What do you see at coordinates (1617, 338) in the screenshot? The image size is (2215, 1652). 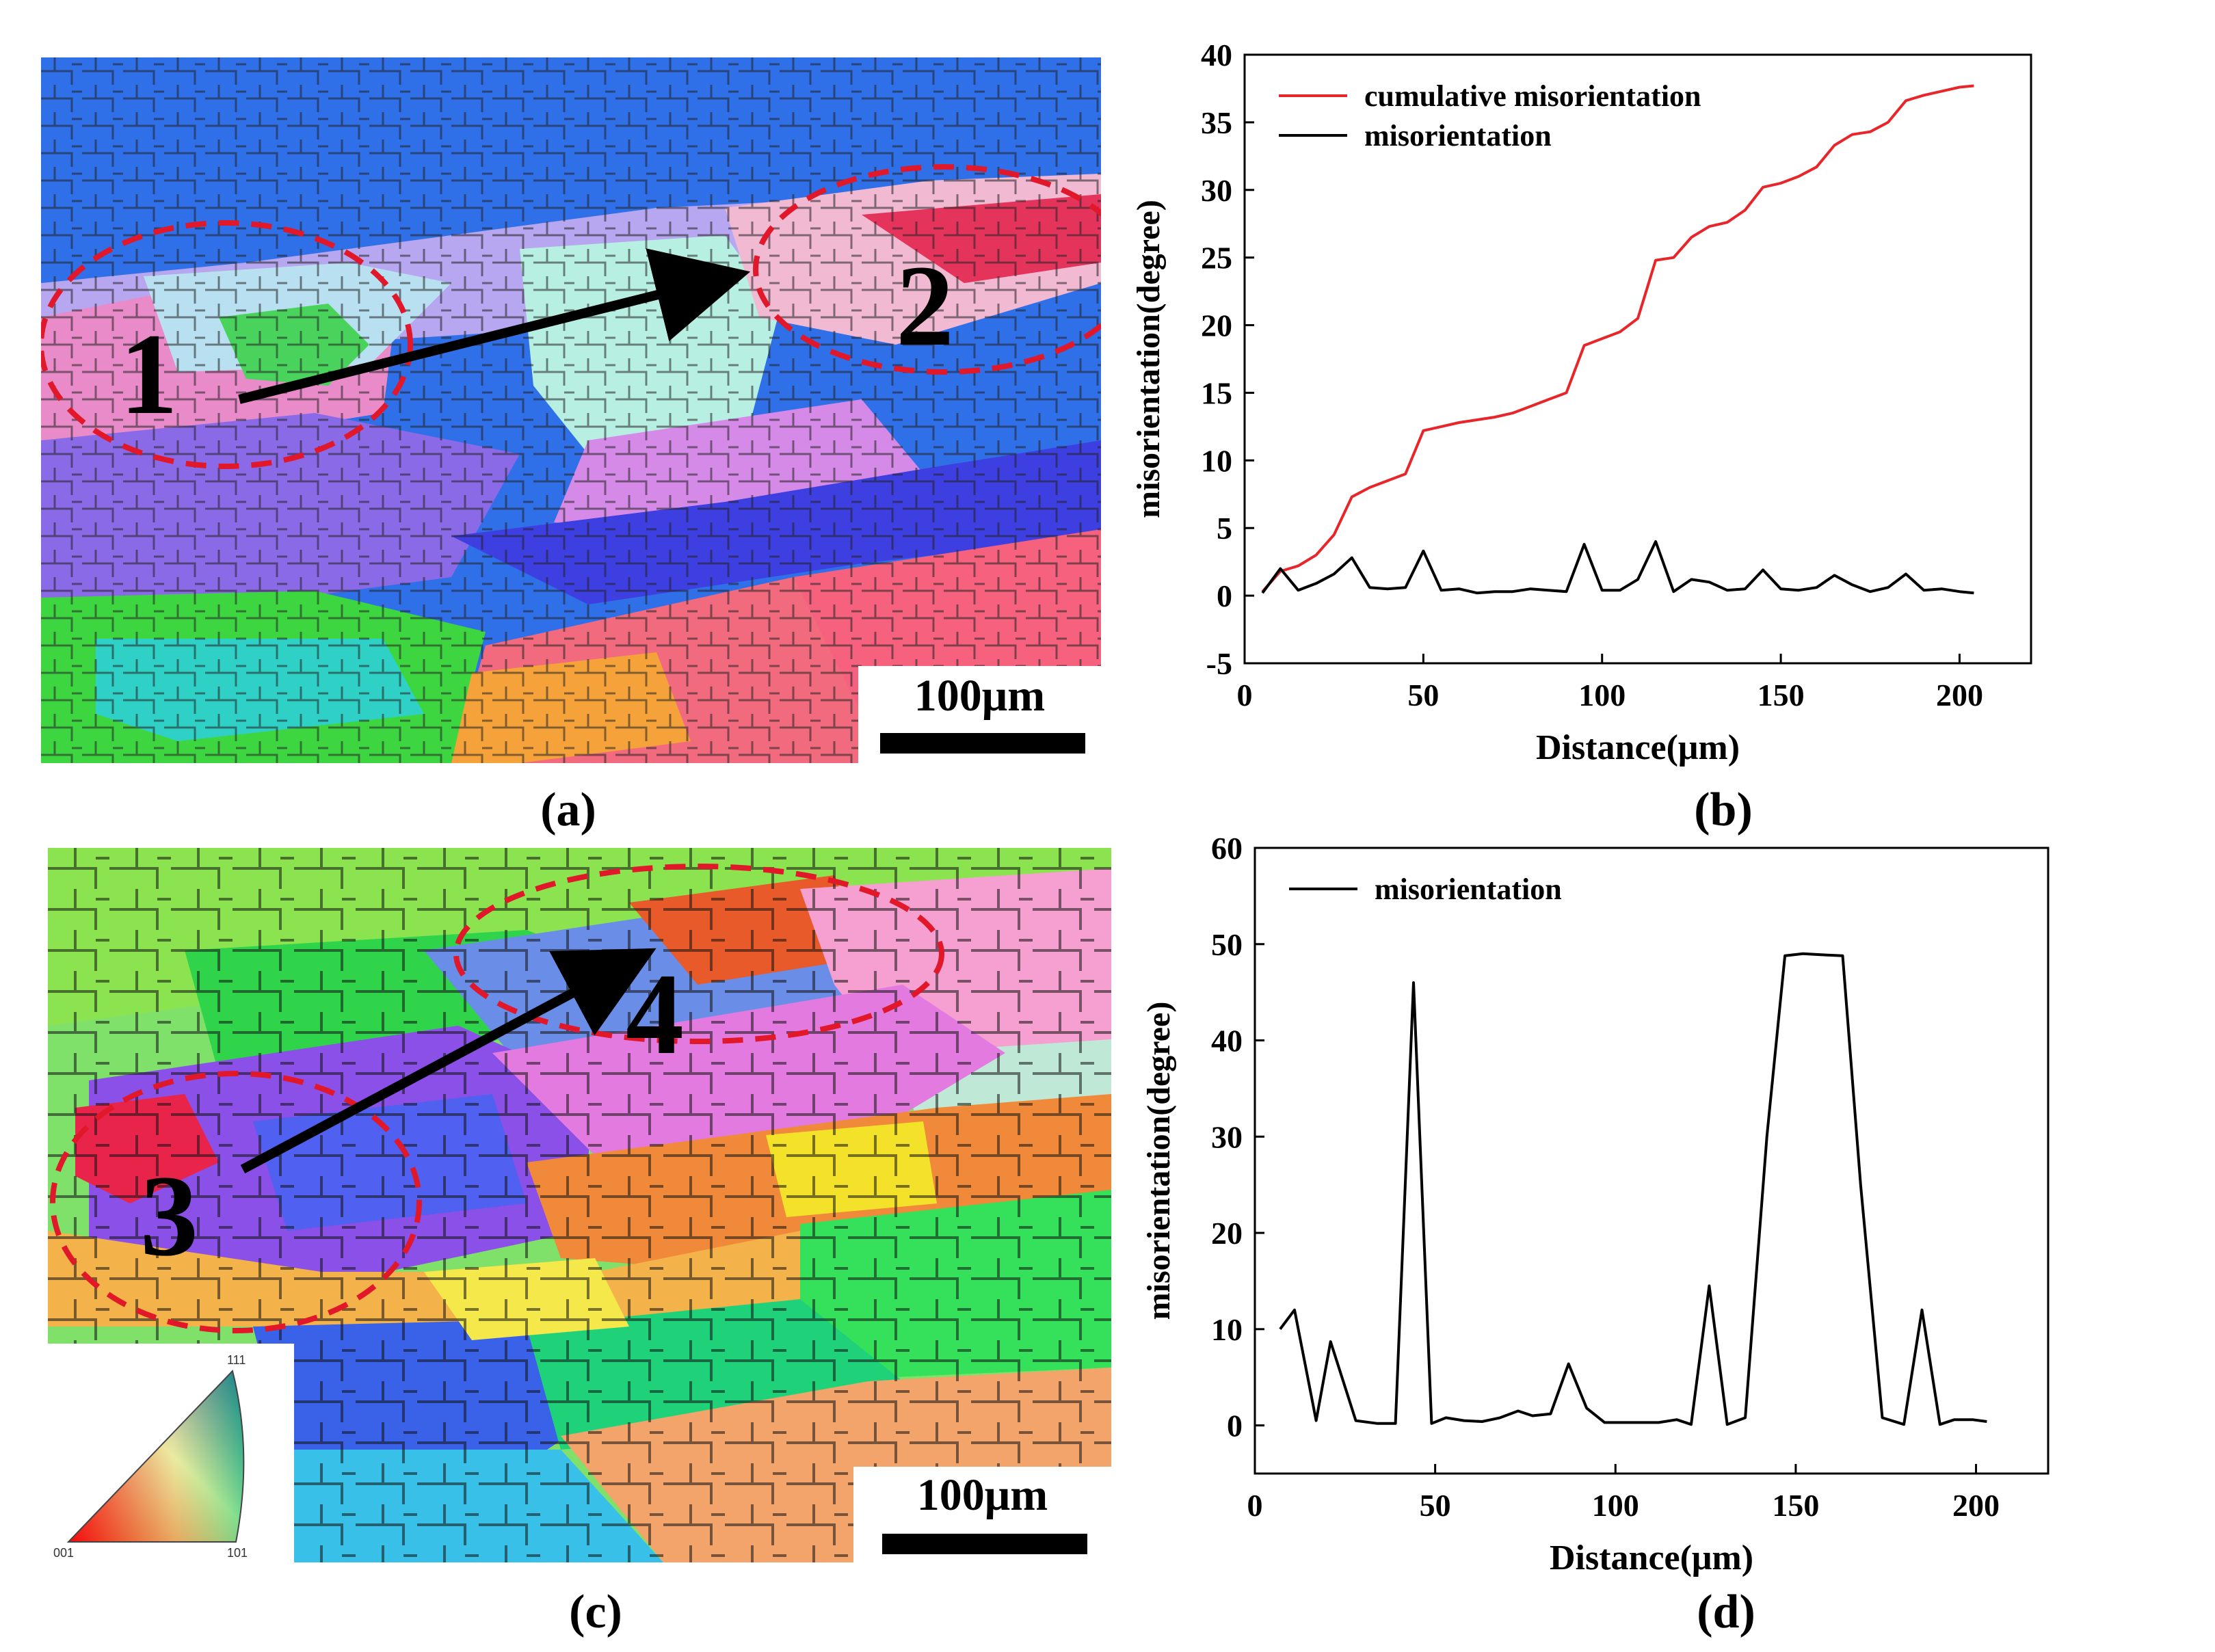 I see `series-line-cumulative-misorientation` at bounding box center [1617, 338].